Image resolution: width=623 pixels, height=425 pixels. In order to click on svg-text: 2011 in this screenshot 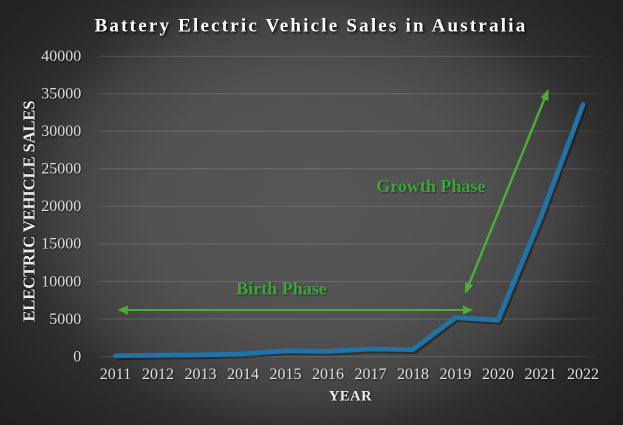, I will do `click(115, 374)`.